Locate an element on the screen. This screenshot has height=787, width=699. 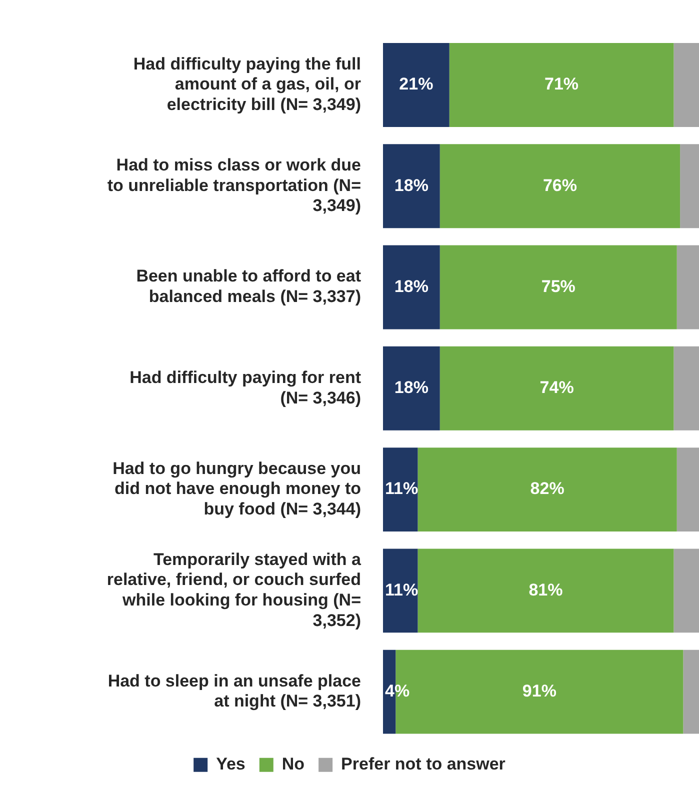
data-label: 91% is located at coordinates (539, 691).